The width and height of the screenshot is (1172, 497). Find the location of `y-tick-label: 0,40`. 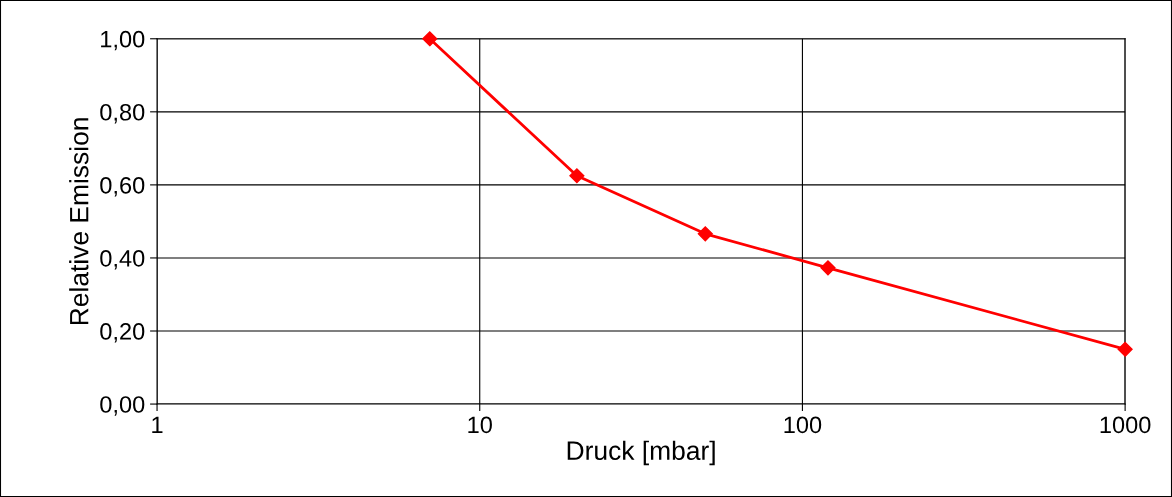

y-tick-label: 0,40 is located at coordinates (122, 260).